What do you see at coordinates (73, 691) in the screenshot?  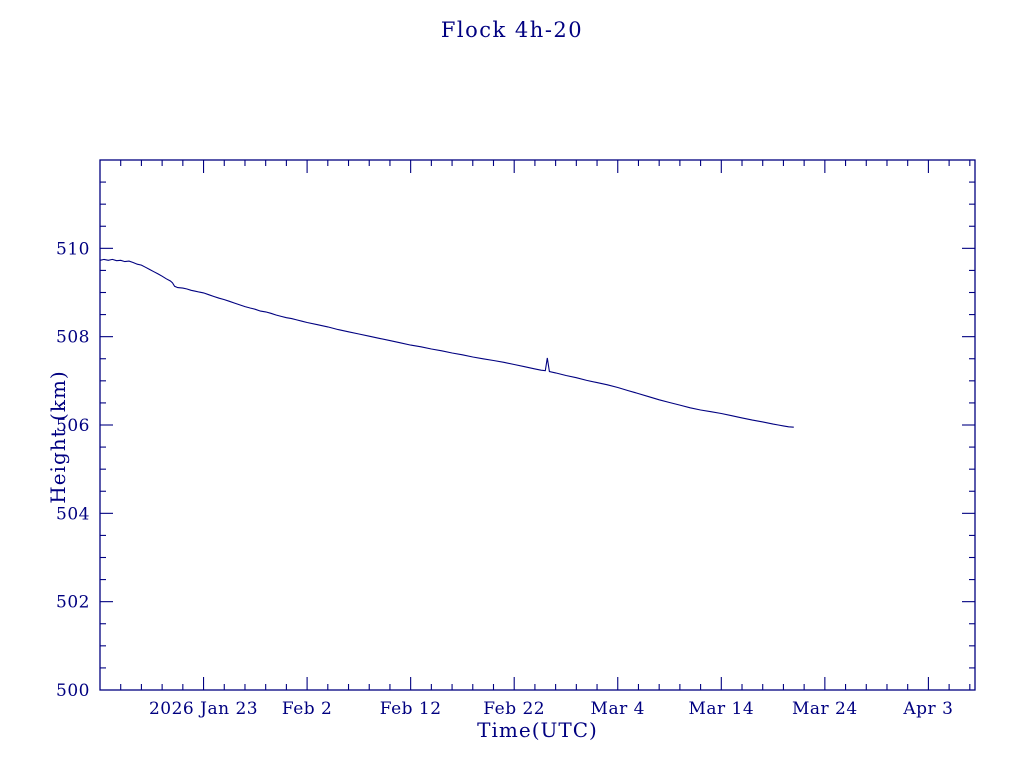 I see `y-tick-label: 500` at bounding box center [73, 691].